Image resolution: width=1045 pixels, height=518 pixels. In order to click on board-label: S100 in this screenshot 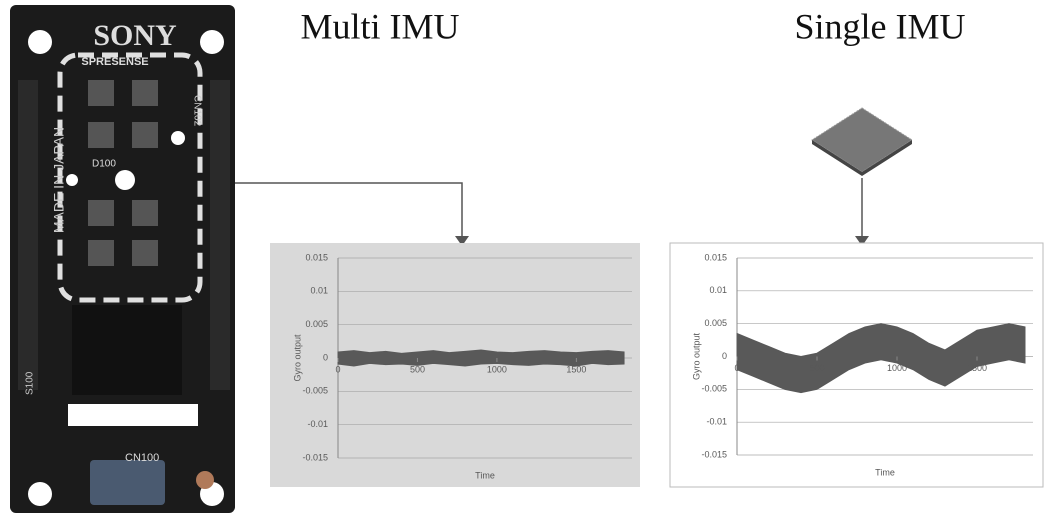, I will do `click(30, 383)`.